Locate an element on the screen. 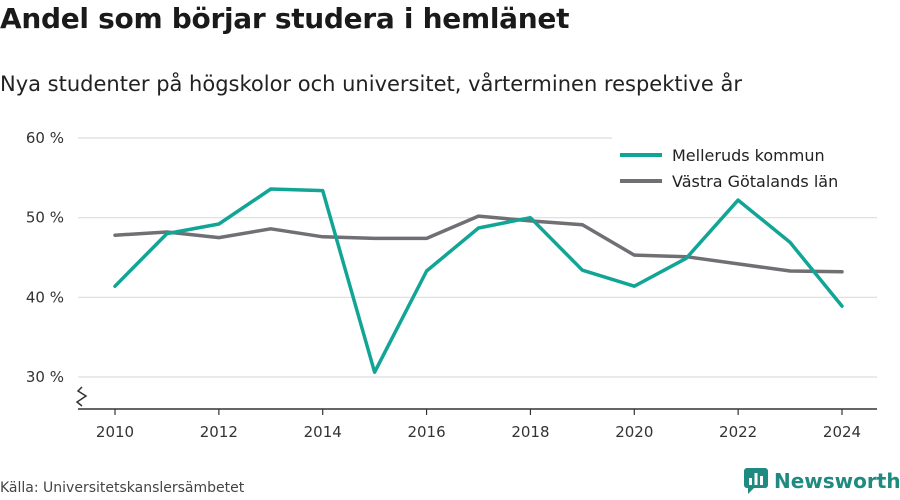 Image resolution: width=900 pixels, height=500 pixels. x-tick-label: 2016 is located at coordinates (426, 432).